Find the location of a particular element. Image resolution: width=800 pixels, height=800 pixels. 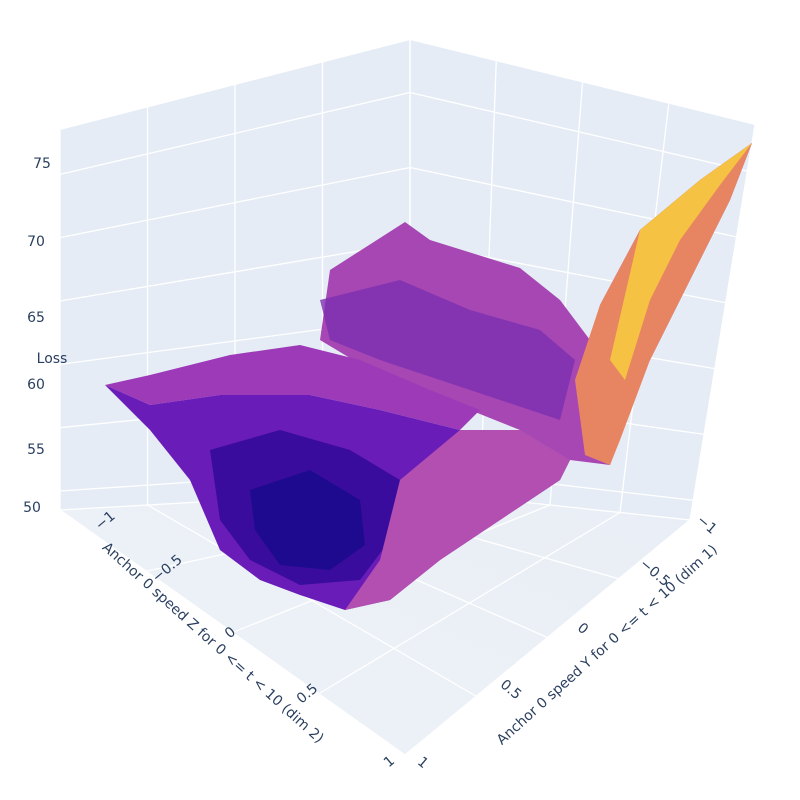

surface-back-band is located at coordinates (447, 350).